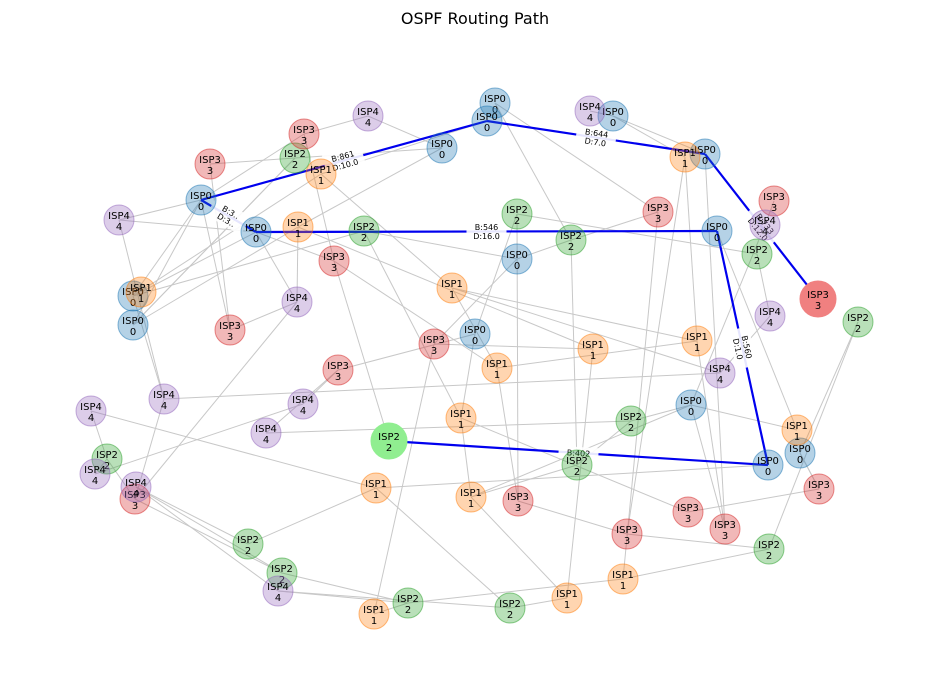 This screenshot has width=950, height=677. I want to click on router-isp-label: ISP4, so click(303, 400).